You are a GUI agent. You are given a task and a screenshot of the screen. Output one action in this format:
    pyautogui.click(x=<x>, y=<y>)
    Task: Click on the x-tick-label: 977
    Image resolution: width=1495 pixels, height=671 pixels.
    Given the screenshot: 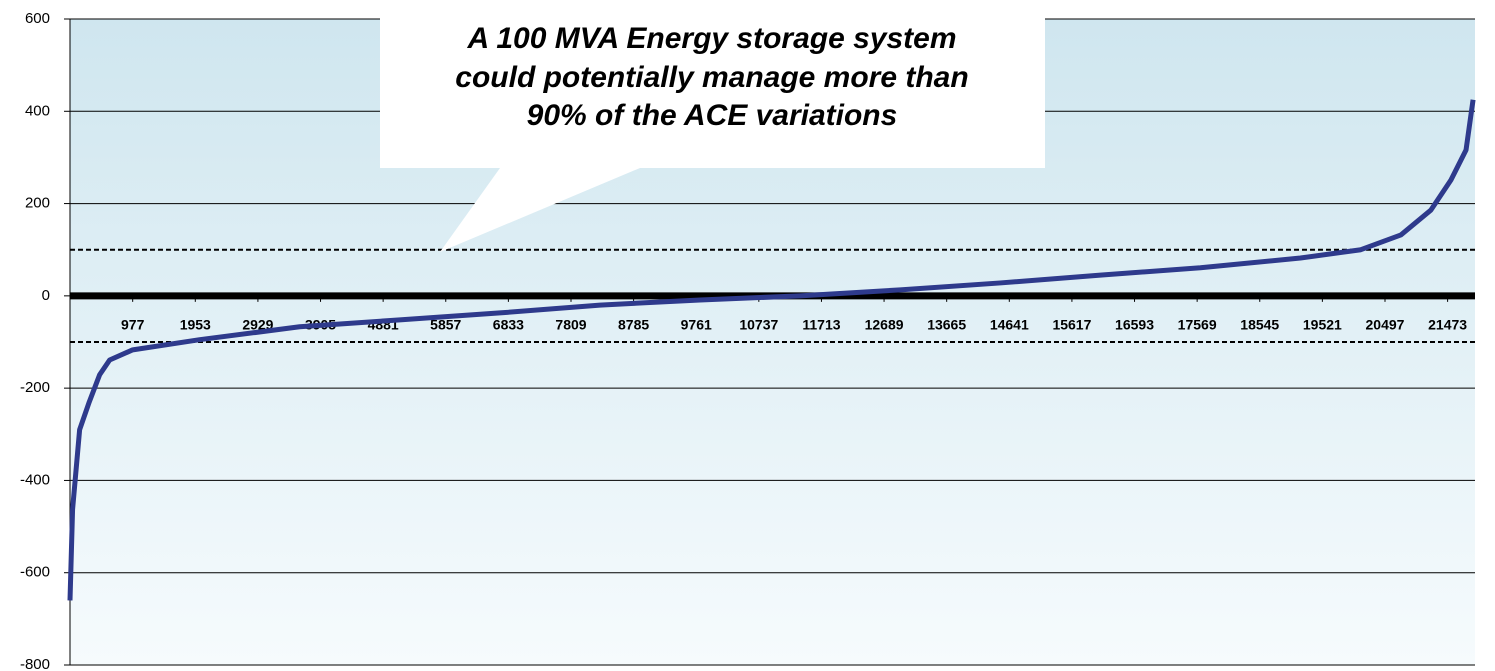 What is the action you would take?
    pyautogui.click(x=133, y=325)
    